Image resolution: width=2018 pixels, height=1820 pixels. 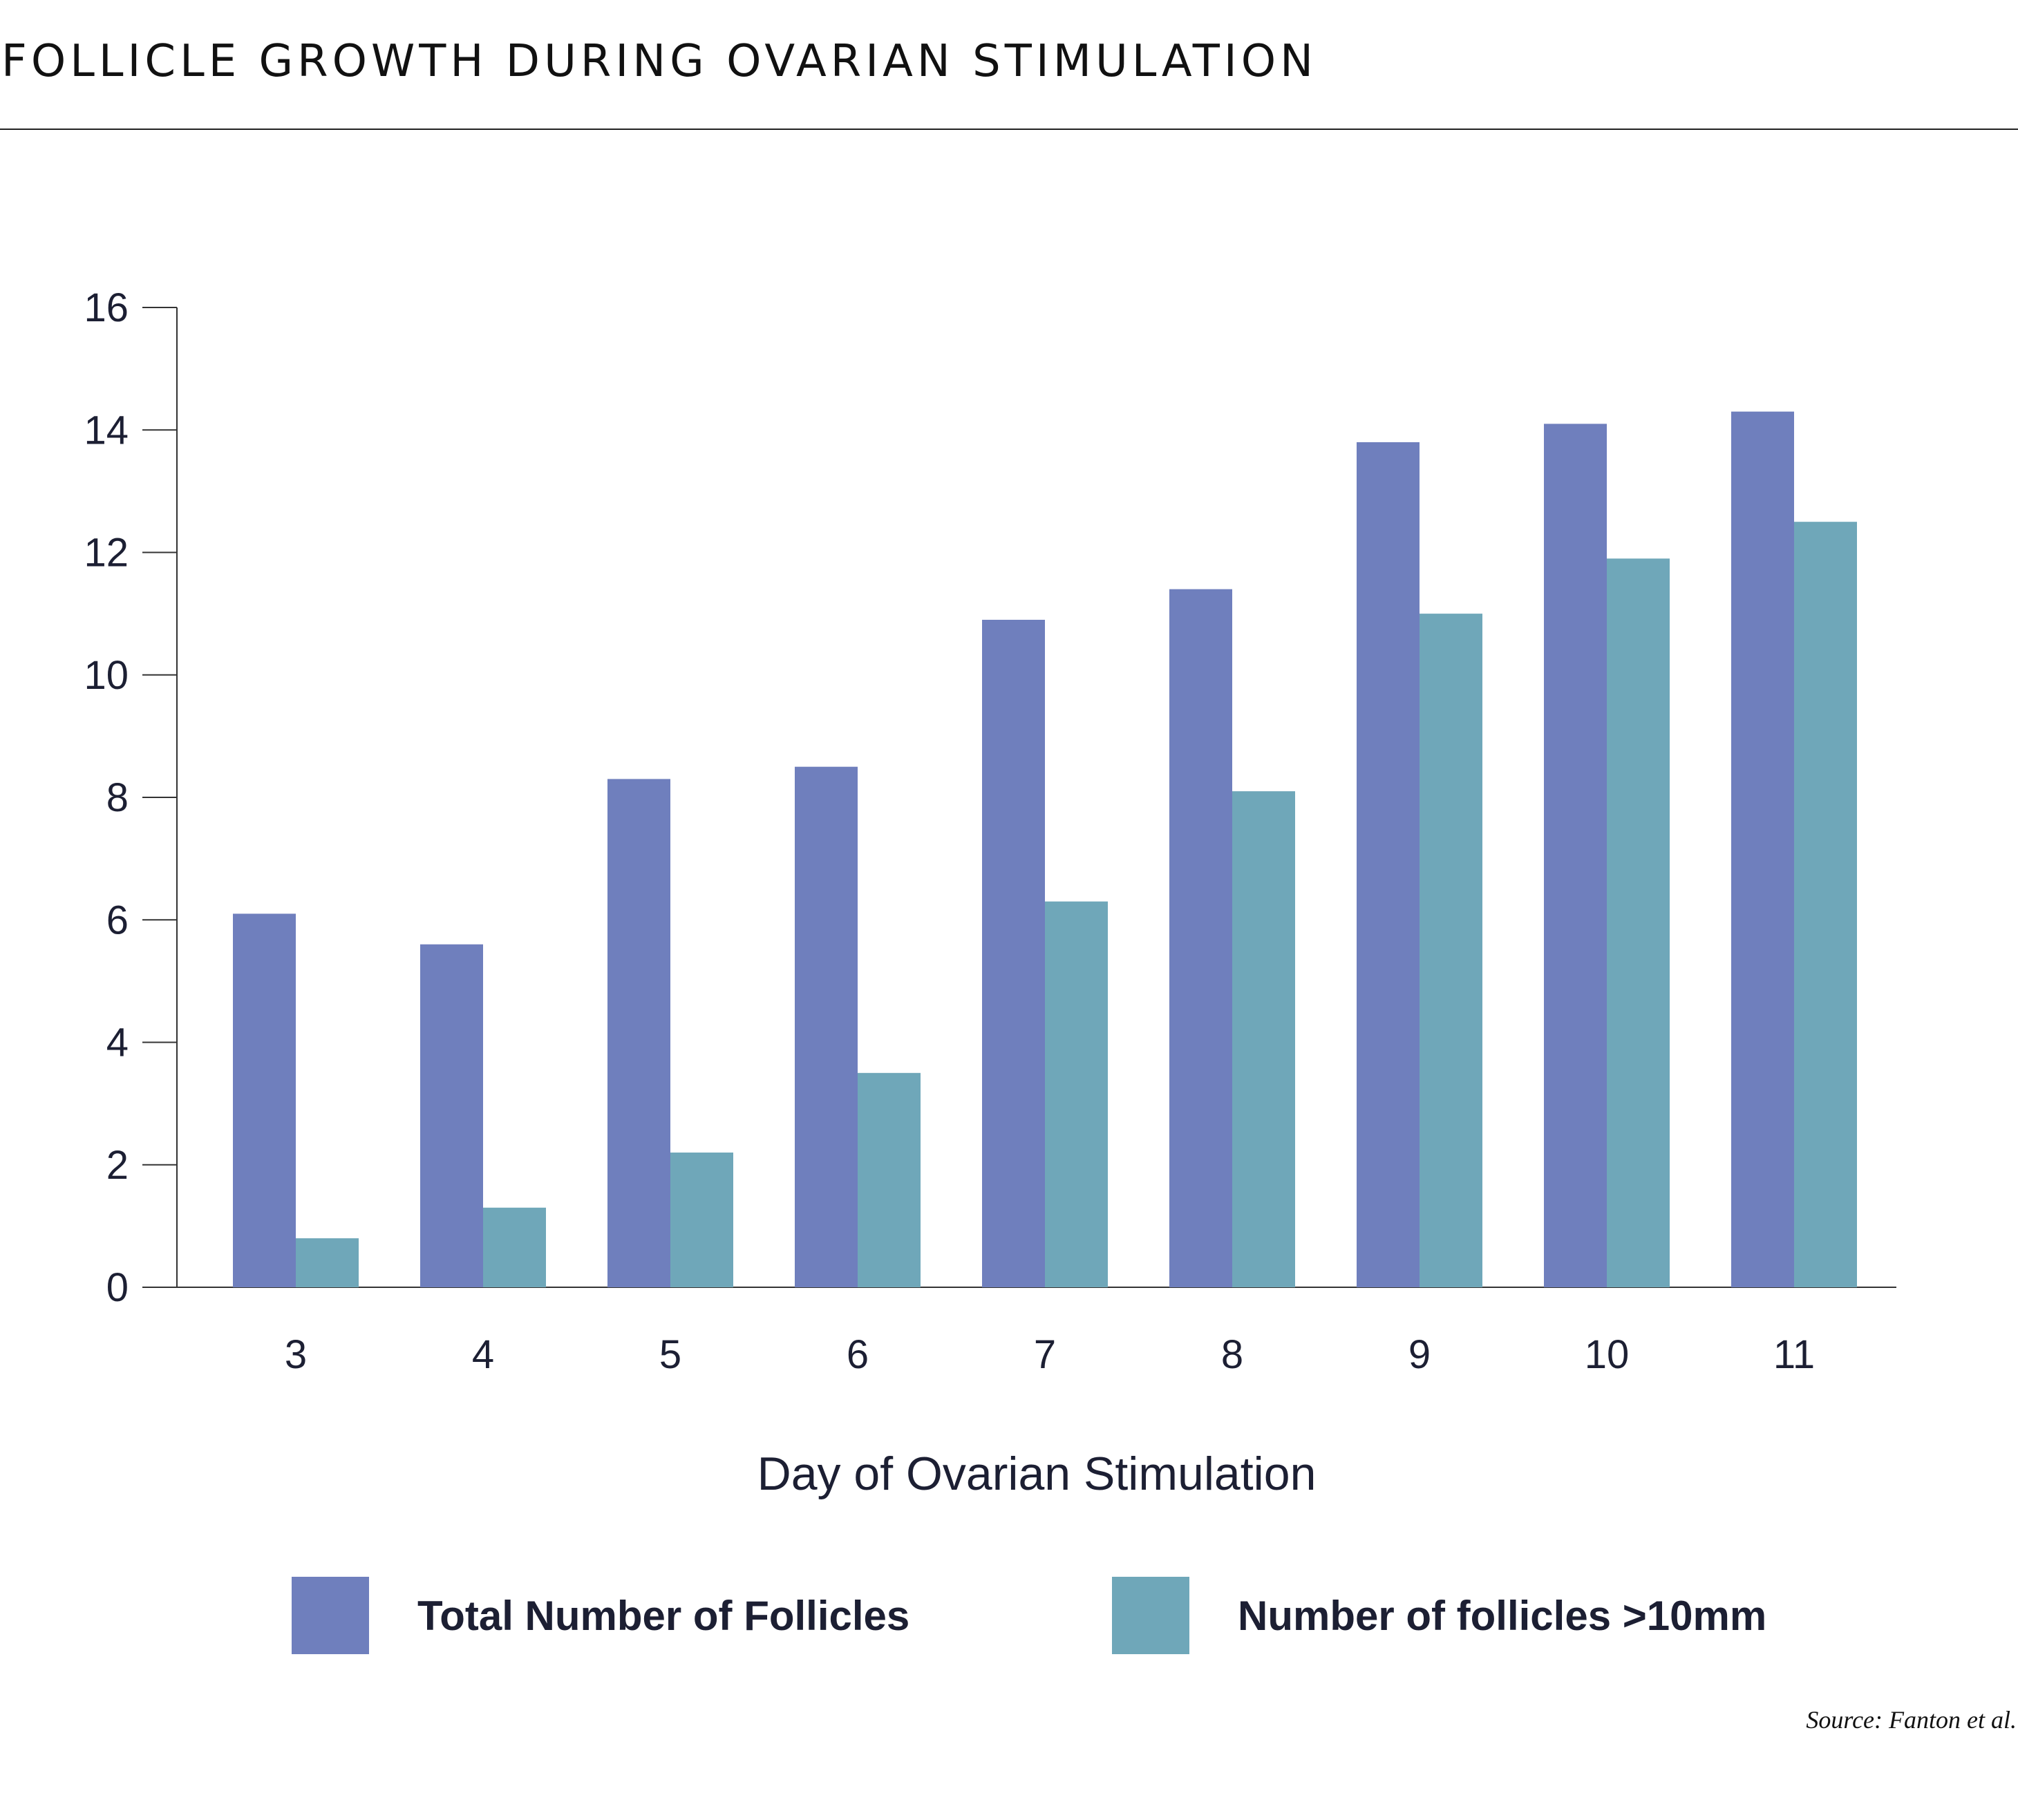 What do you see at coordinates (106, 307) in the screenshot?
I see `y-tick-label: 16` at bounding box center [106, 307].